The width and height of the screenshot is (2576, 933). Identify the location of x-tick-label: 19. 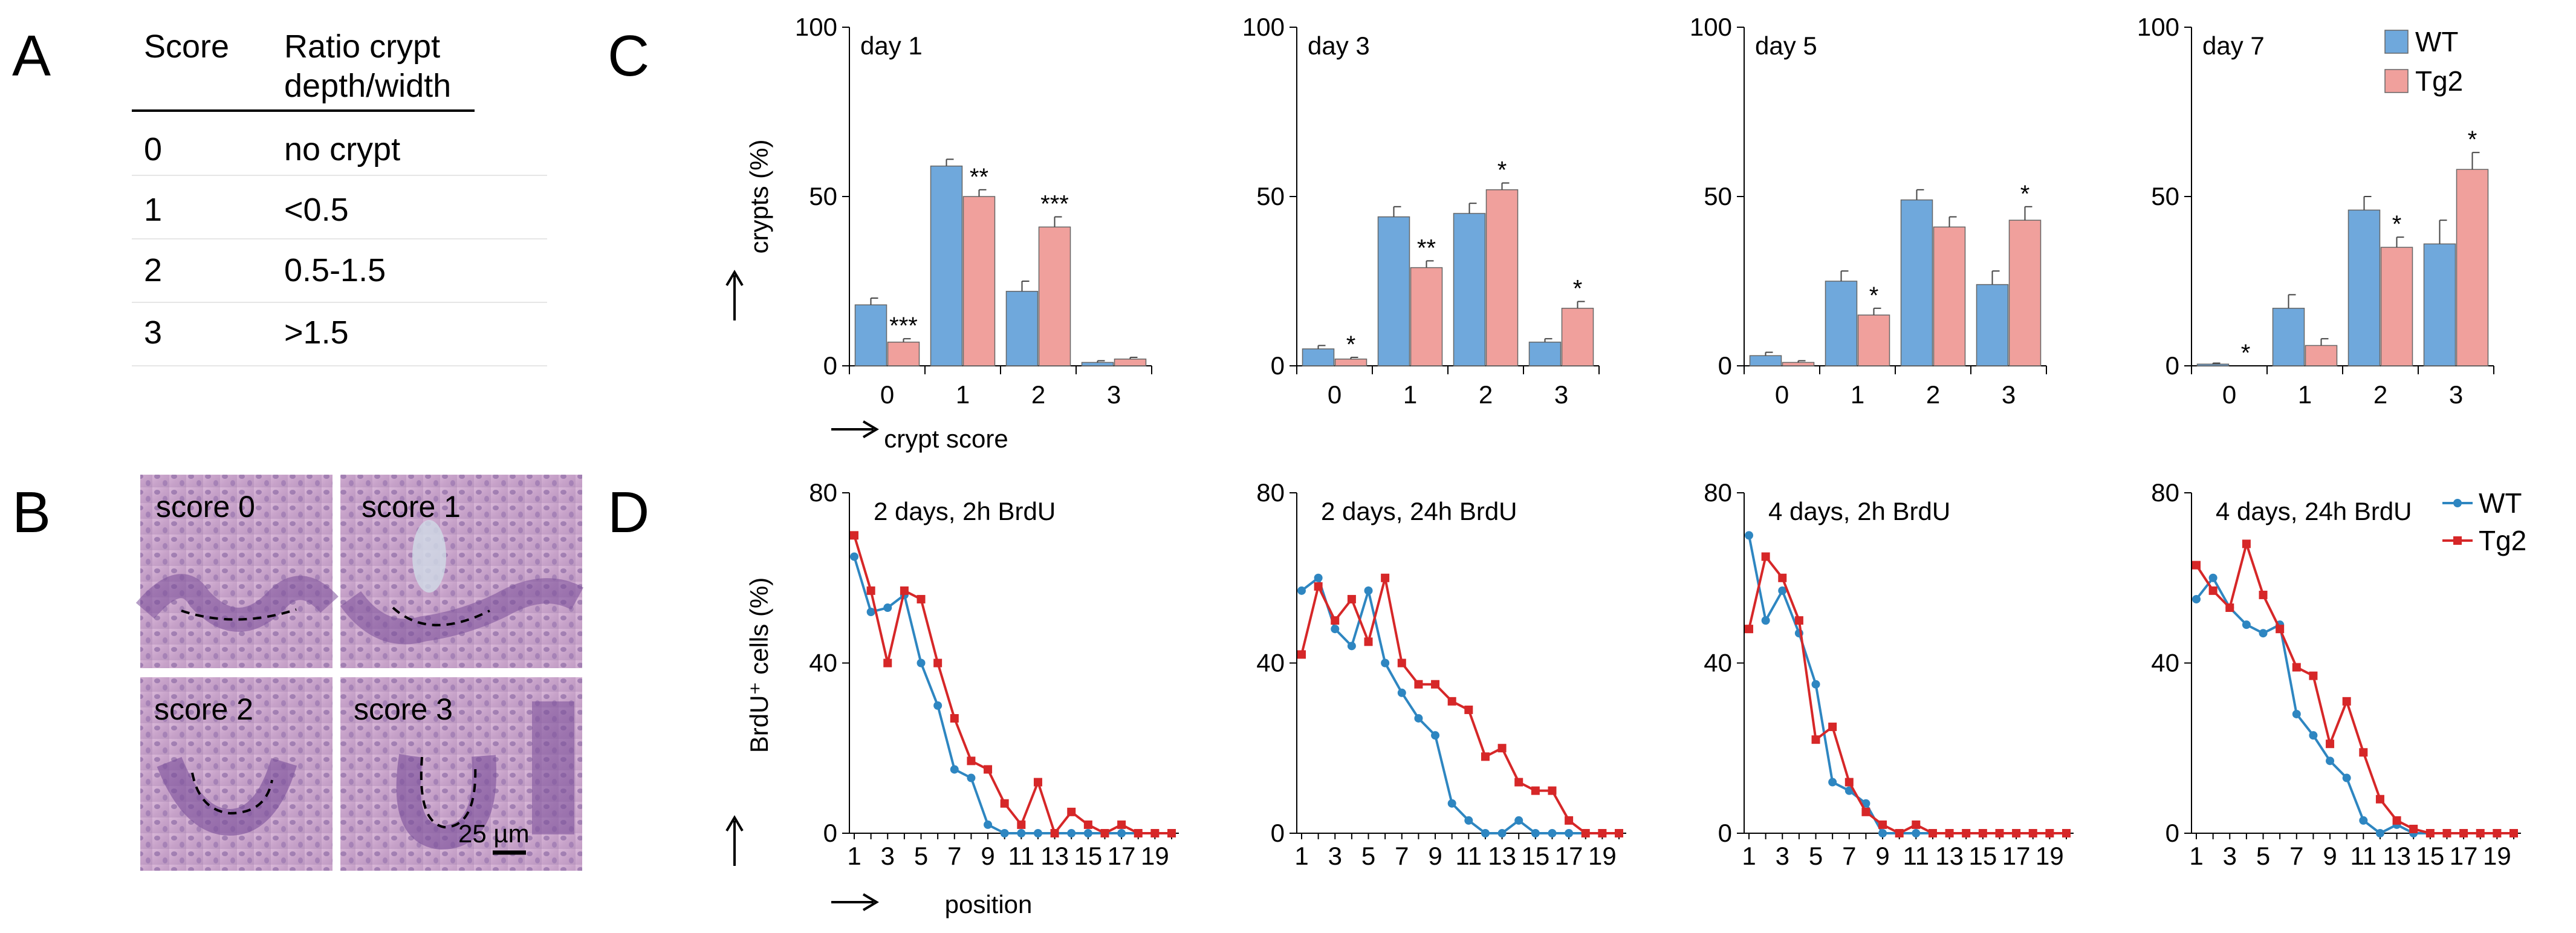
(1155, 856).